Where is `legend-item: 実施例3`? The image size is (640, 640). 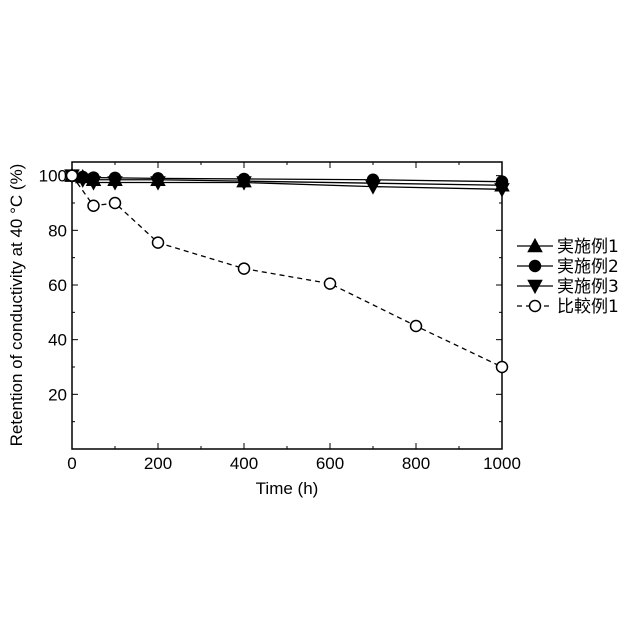 legend-item: 実施例3 is located at coordinates (568, 287).